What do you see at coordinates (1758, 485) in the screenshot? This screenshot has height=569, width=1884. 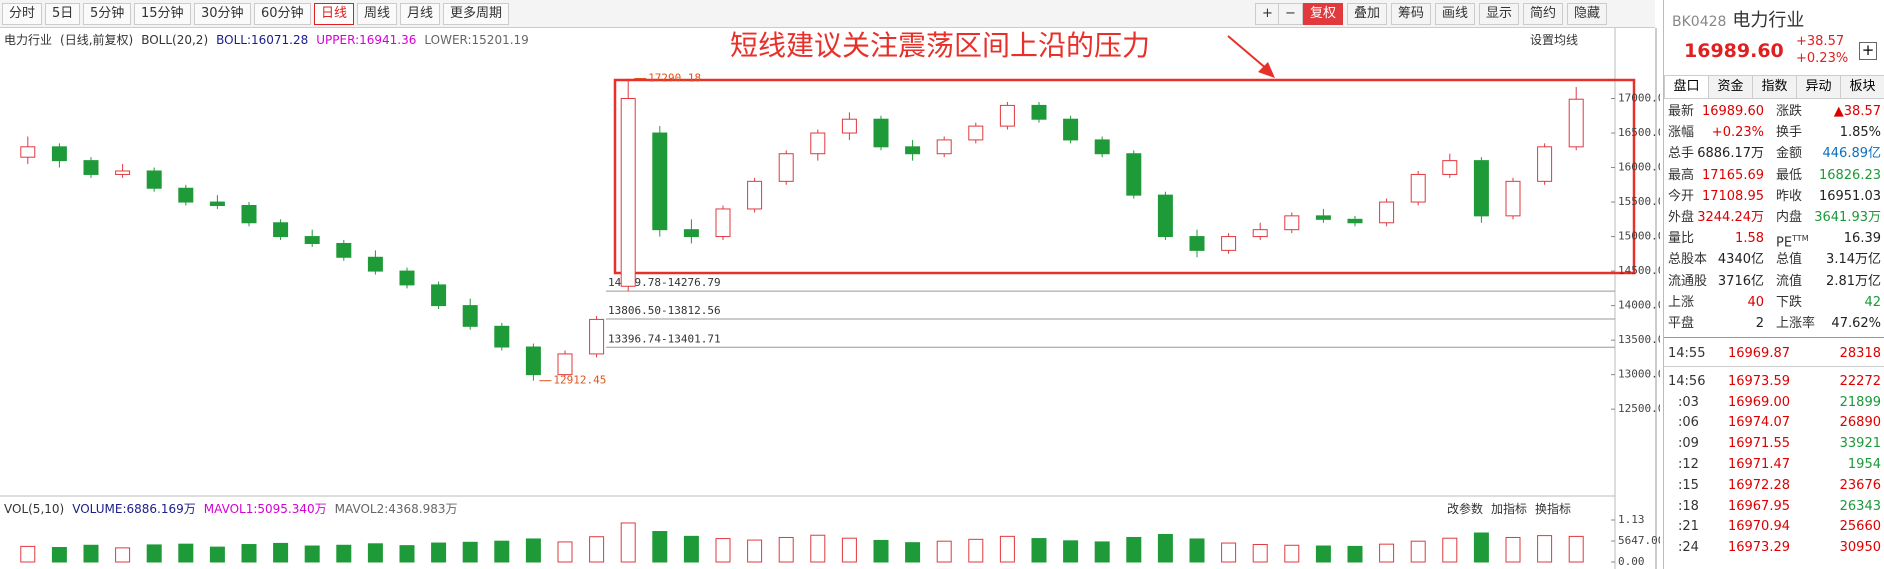 I see `tick-price: 16972.28` at bounding box center [1758, 485].